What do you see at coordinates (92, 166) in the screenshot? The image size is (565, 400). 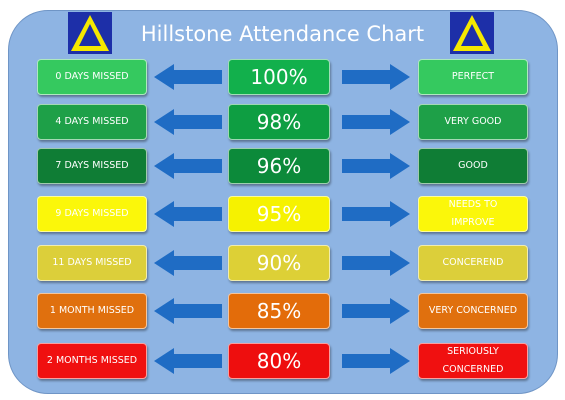 I see `missed-box: 7 DAYS MISSED` at bounding box center [92, 166].